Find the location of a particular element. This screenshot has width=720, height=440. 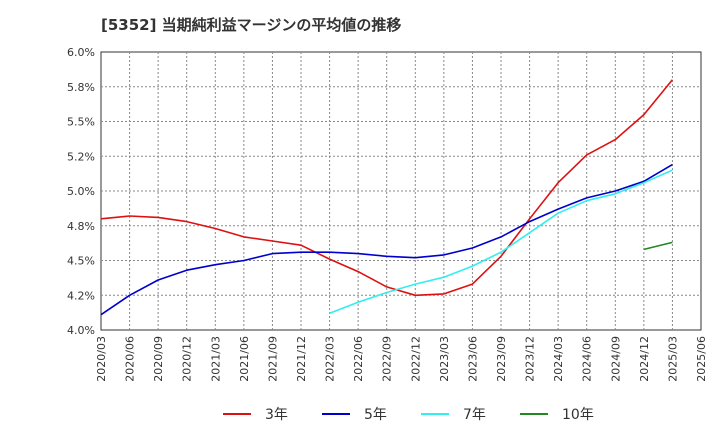

y-tick-label: 4.2% is located at coordinates (81, 295).